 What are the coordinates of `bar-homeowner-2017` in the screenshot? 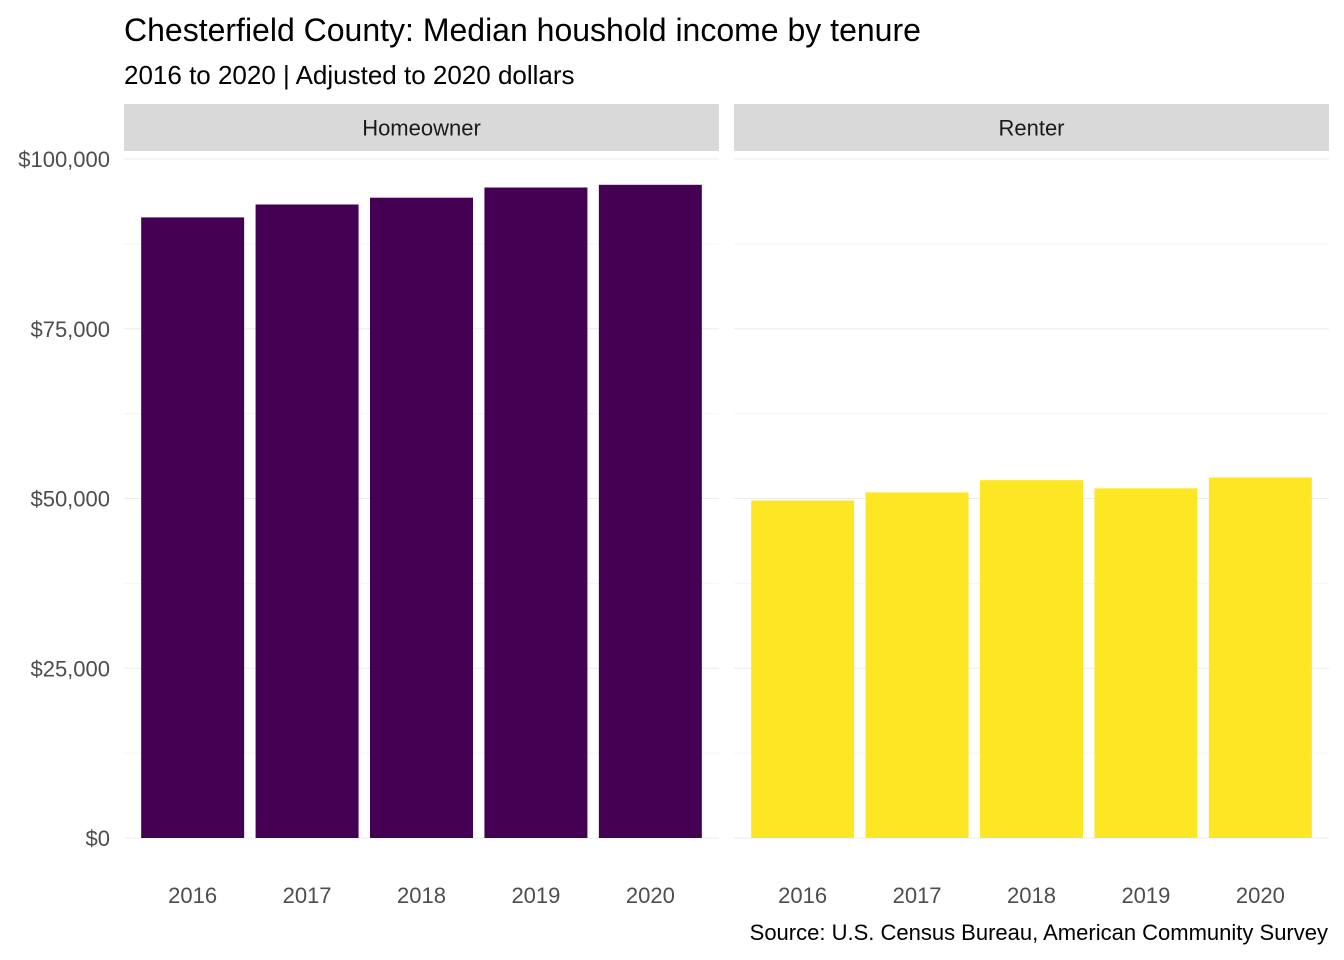 It's located at (307, 521).